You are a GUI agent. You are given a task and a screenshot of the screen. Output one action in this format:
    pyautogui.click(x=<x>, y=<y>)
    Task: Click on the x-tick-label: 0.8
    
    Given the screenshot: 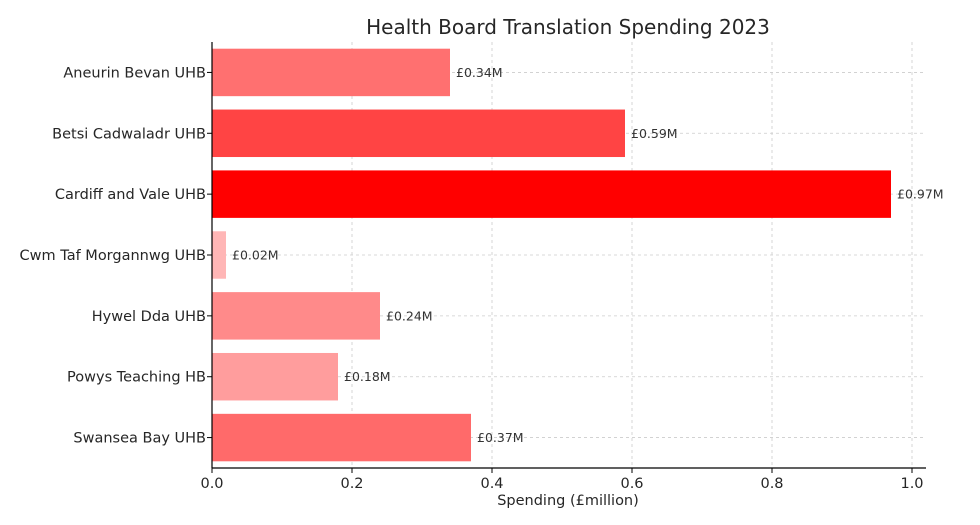 What is the action you would take?
    pyautogui.click(x=771, y=484)
    